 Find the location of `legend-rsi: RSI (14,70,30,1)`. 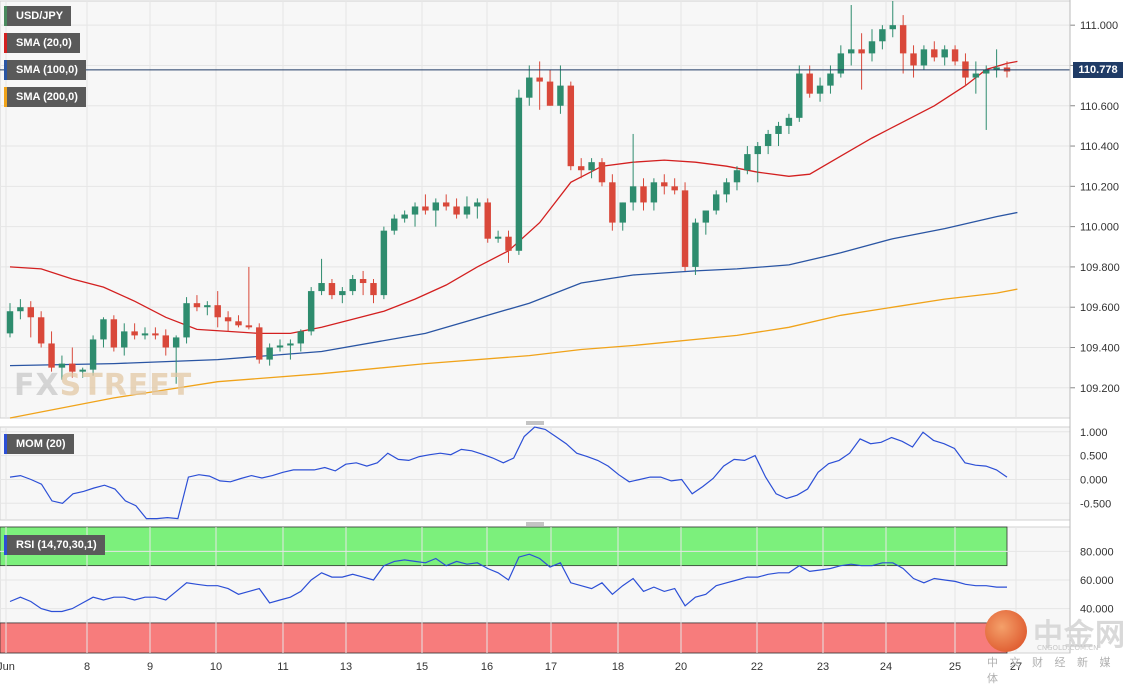

legend-rsi: RSI (14,70,30,1) is located at coordinates (54, 545).